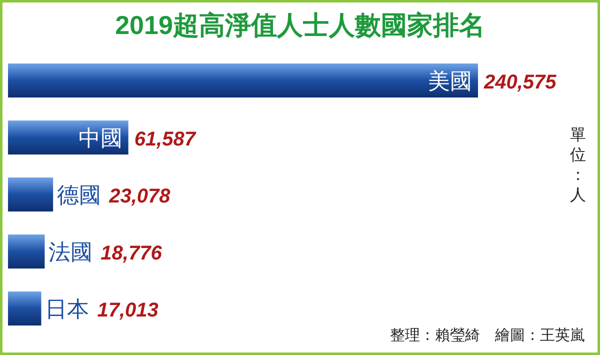 The image size is (600, 355). I want to click on y-tick-label: 德國, so click(79, 195).